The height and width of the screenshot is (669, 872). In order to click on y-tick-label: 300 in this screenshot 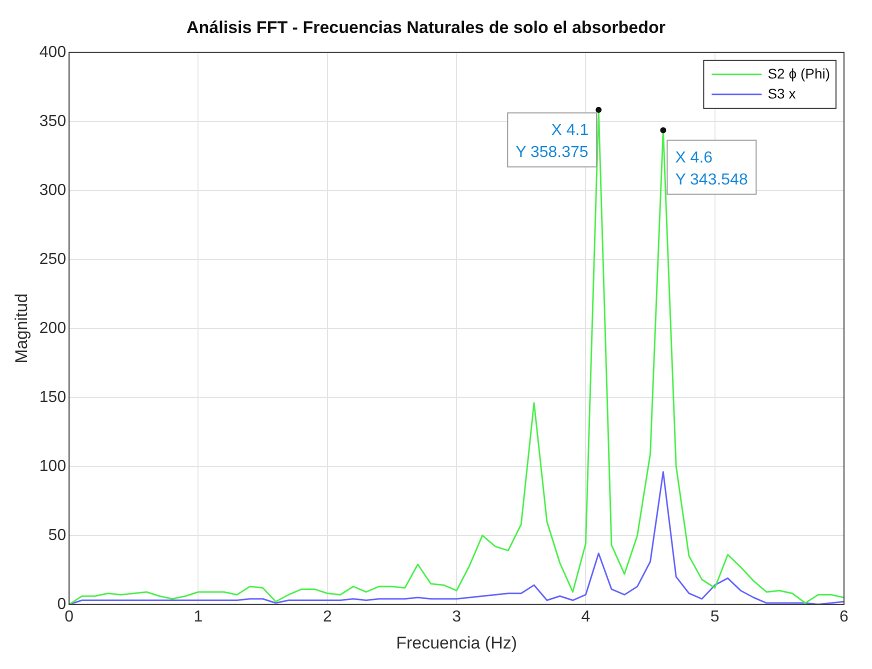, I will do `click(52, 190)`.